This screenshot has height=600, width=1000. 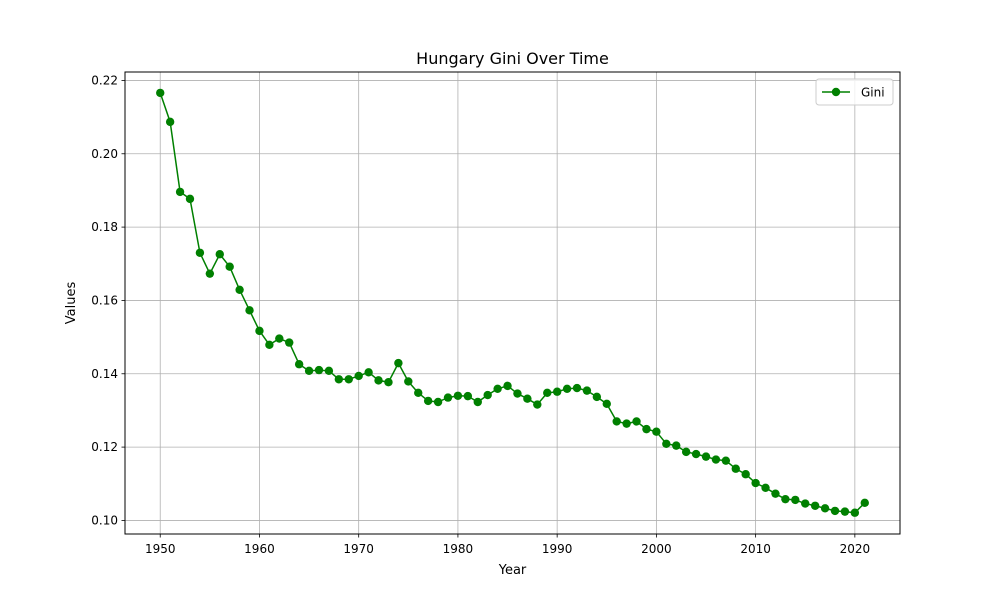 I want to click on x-axis-title: Year, so click(x=512, y=570).